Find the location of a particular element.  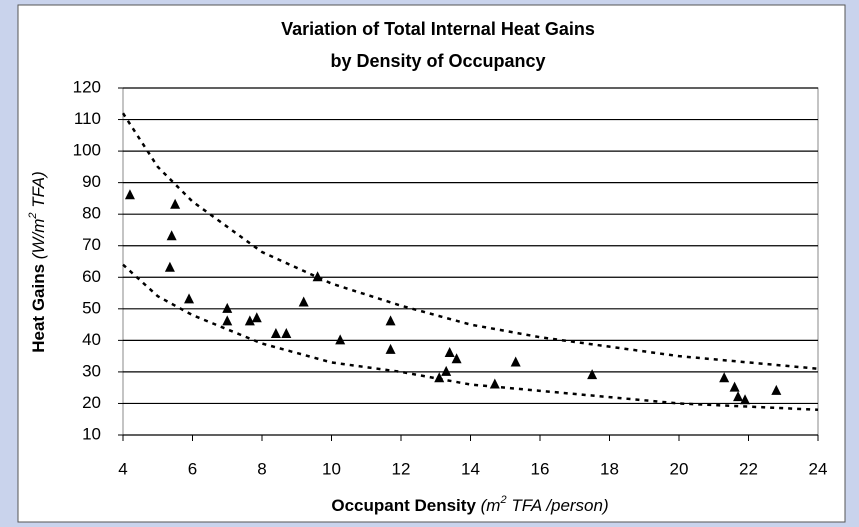

chart-title: Variation of Total Internal Heat Gains is located at coordinates (438, 29).